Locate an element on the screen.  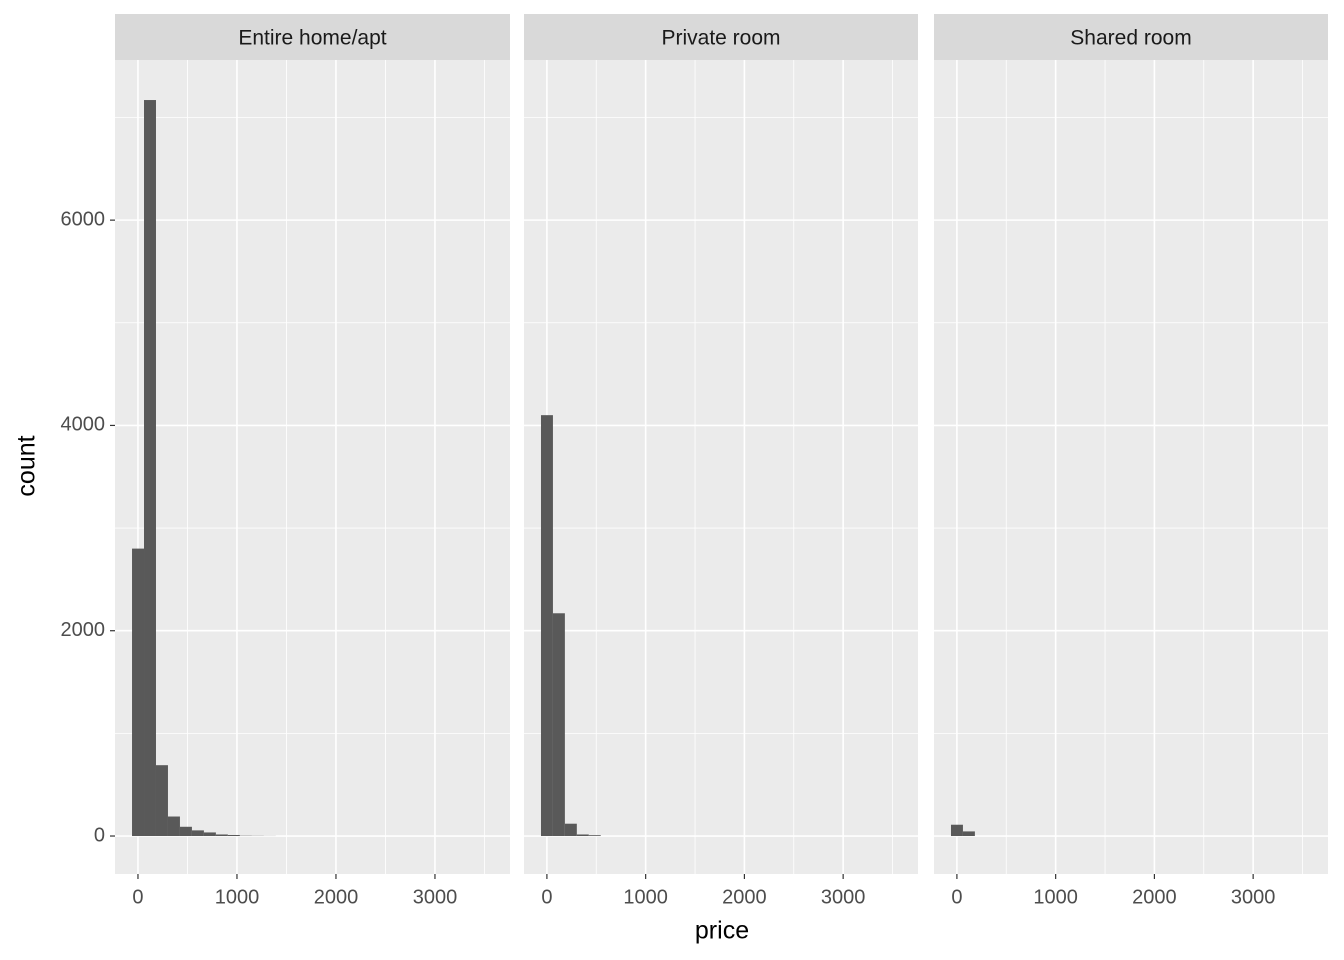
strip-label: Private room is located at coordinates (720, 38).